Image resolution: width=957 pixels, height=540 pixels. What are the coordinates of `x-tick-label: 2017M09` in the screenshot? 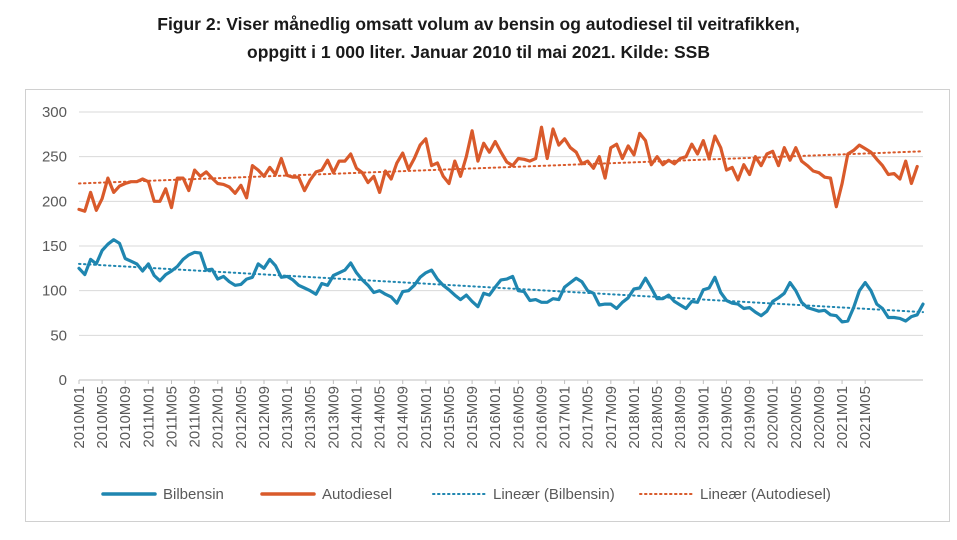 It's located at (611, 417).